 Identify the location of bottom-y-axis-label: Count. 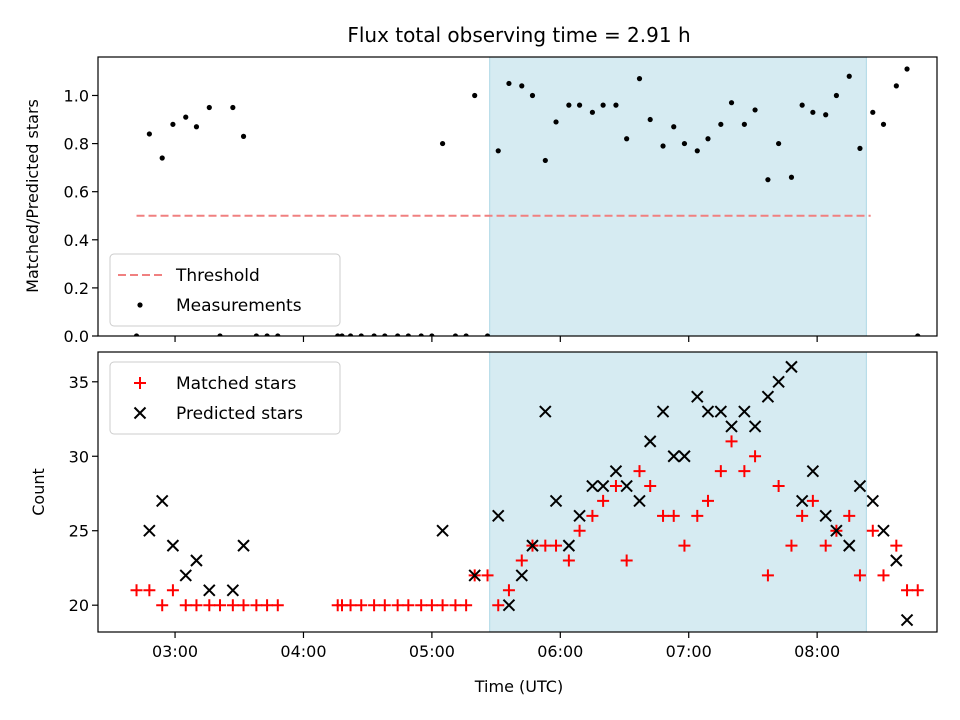
(38, 492).